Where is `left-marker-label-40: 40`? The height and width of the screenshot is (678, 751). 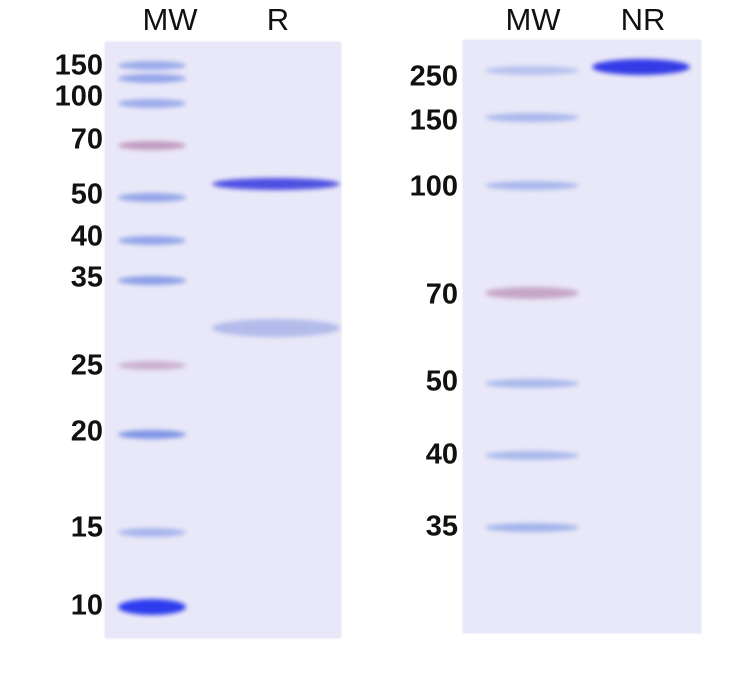
left-marker-label-40: 40 is located at coordinates (86, 236).